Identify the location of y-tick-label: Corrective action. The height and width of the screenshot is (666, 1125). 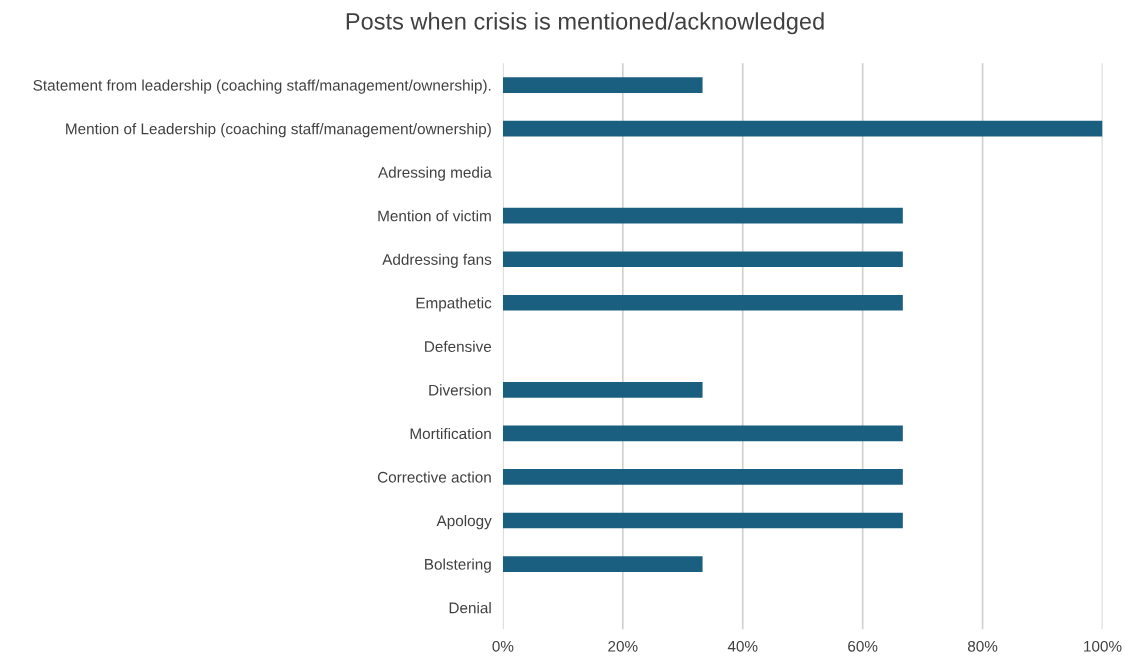
(434, 477).